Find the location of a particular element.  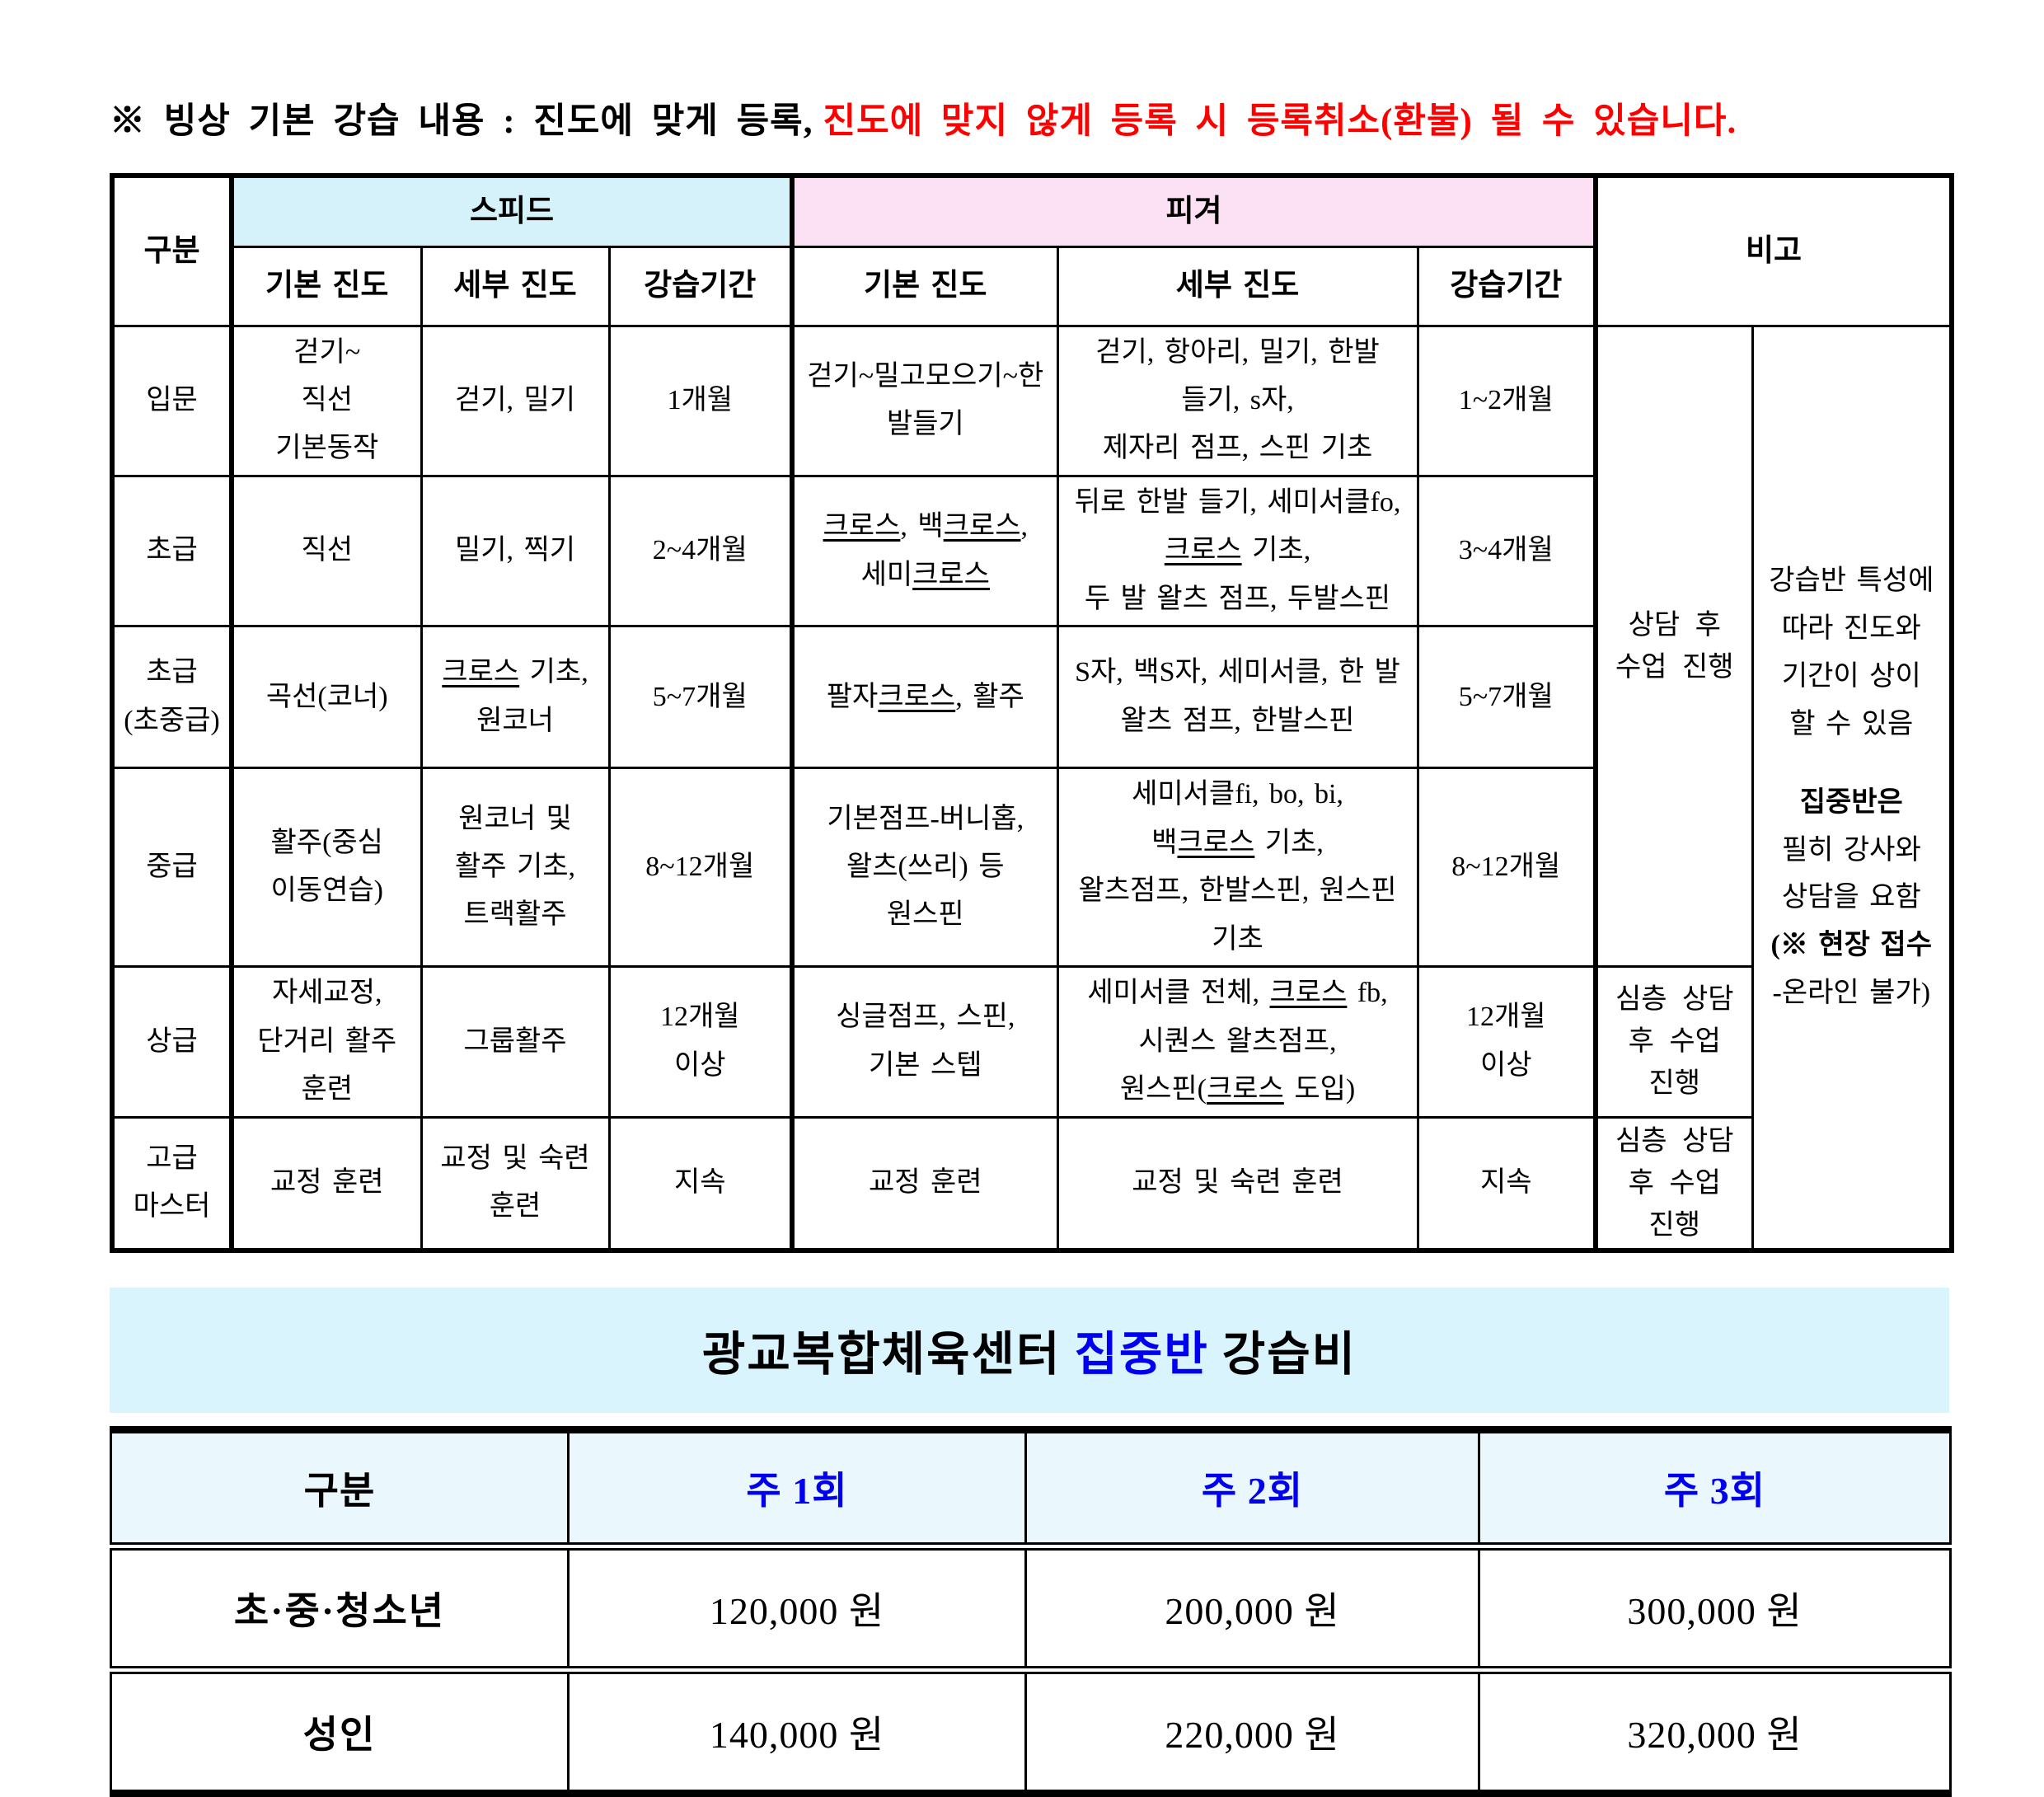

price-cell: 200,000 원 is located at coordinates (1252, 1606).